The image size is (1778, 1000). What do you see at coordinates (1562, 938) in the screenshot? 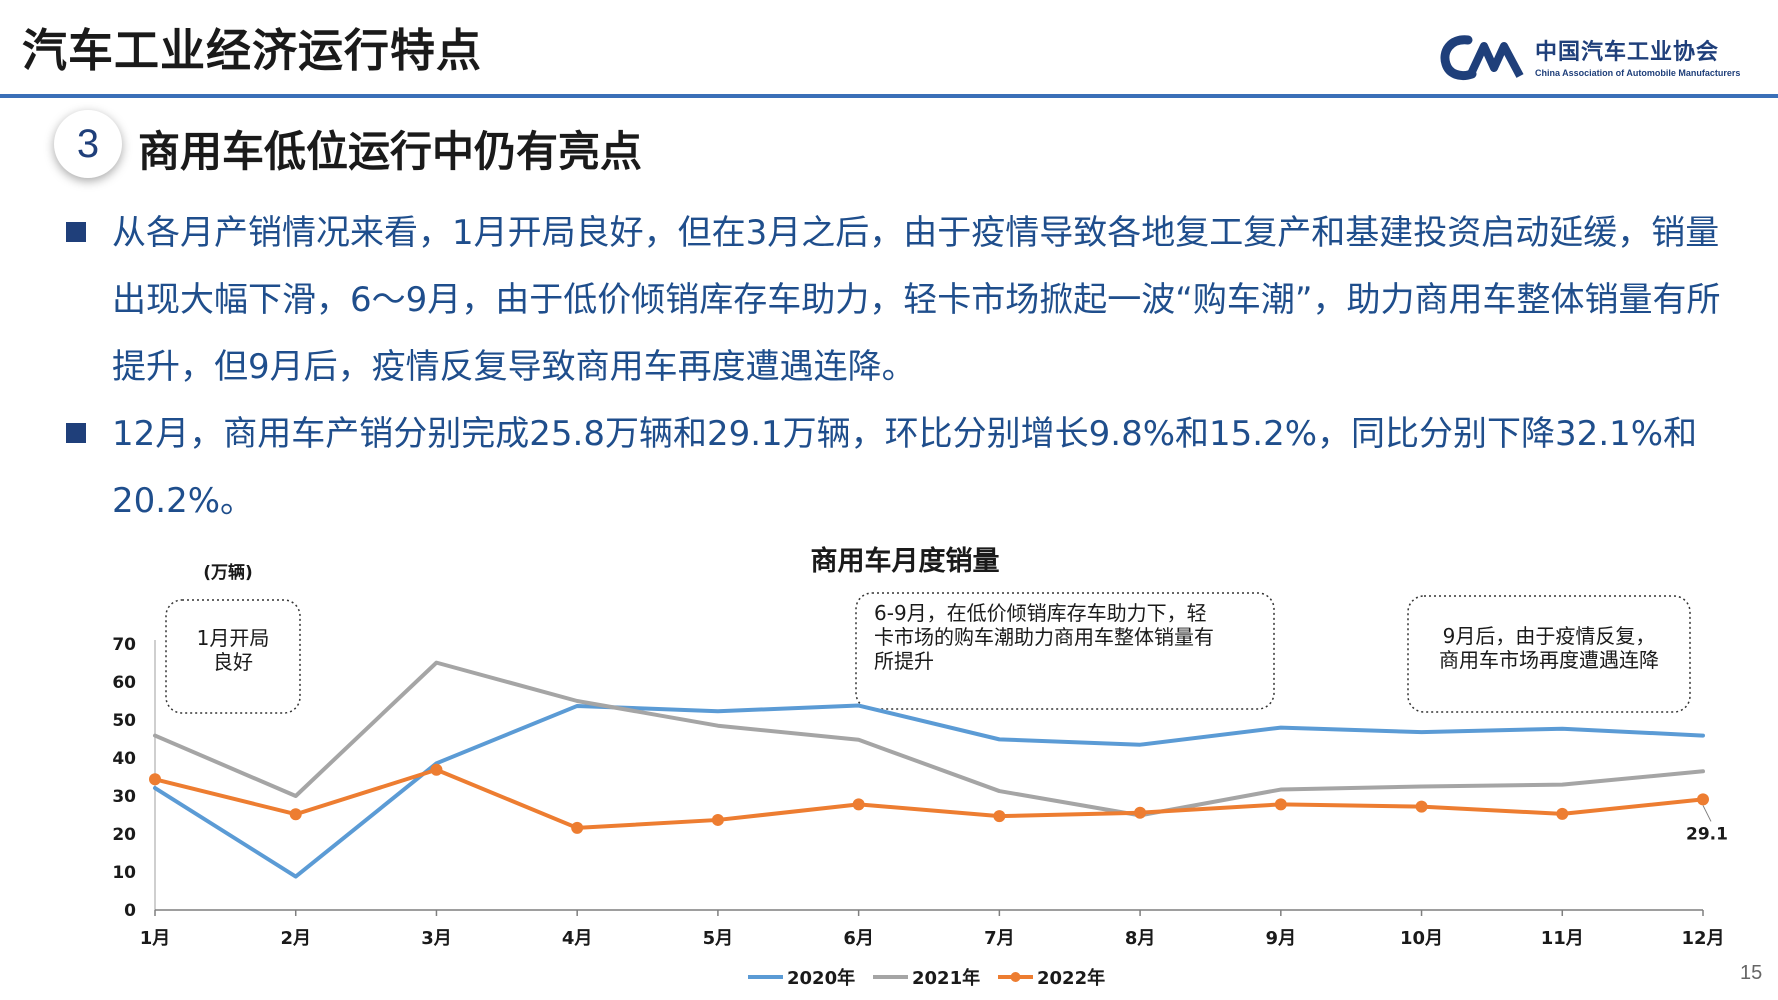
I see `x-tick-label: 11月` at bounding box center [1562, 938].